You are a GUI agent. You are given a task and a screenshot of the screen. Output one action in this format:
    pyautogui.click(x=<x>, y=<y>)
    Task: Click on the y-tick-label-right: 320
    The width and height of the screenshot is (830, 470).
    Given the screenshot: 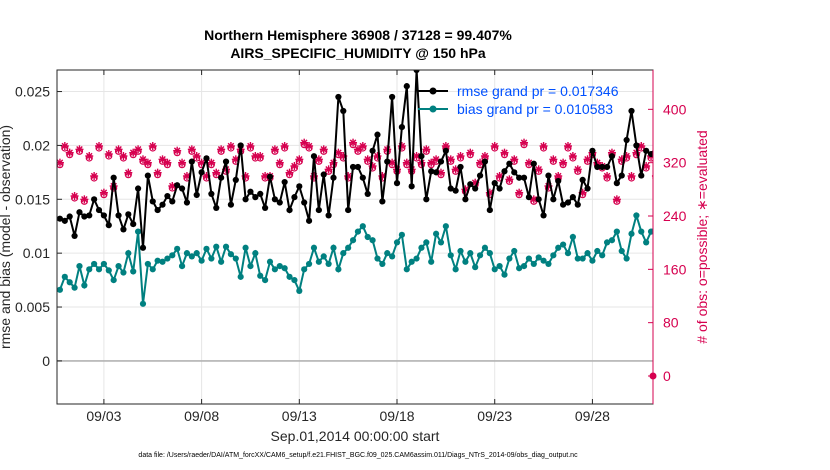 What is the action you would take?
    pyautogui.click(x=675, y=163)
    